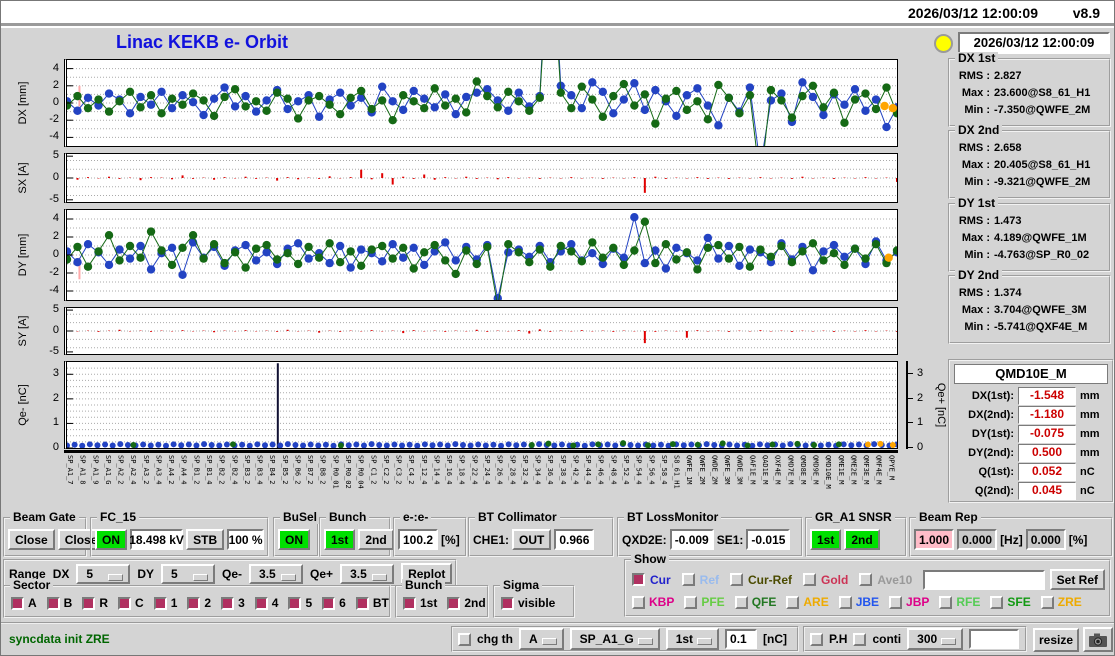 This screenshot has height=656, width=1115. I want to click on gr-snsr-2nd-button: 2nd, so click(862, 539).